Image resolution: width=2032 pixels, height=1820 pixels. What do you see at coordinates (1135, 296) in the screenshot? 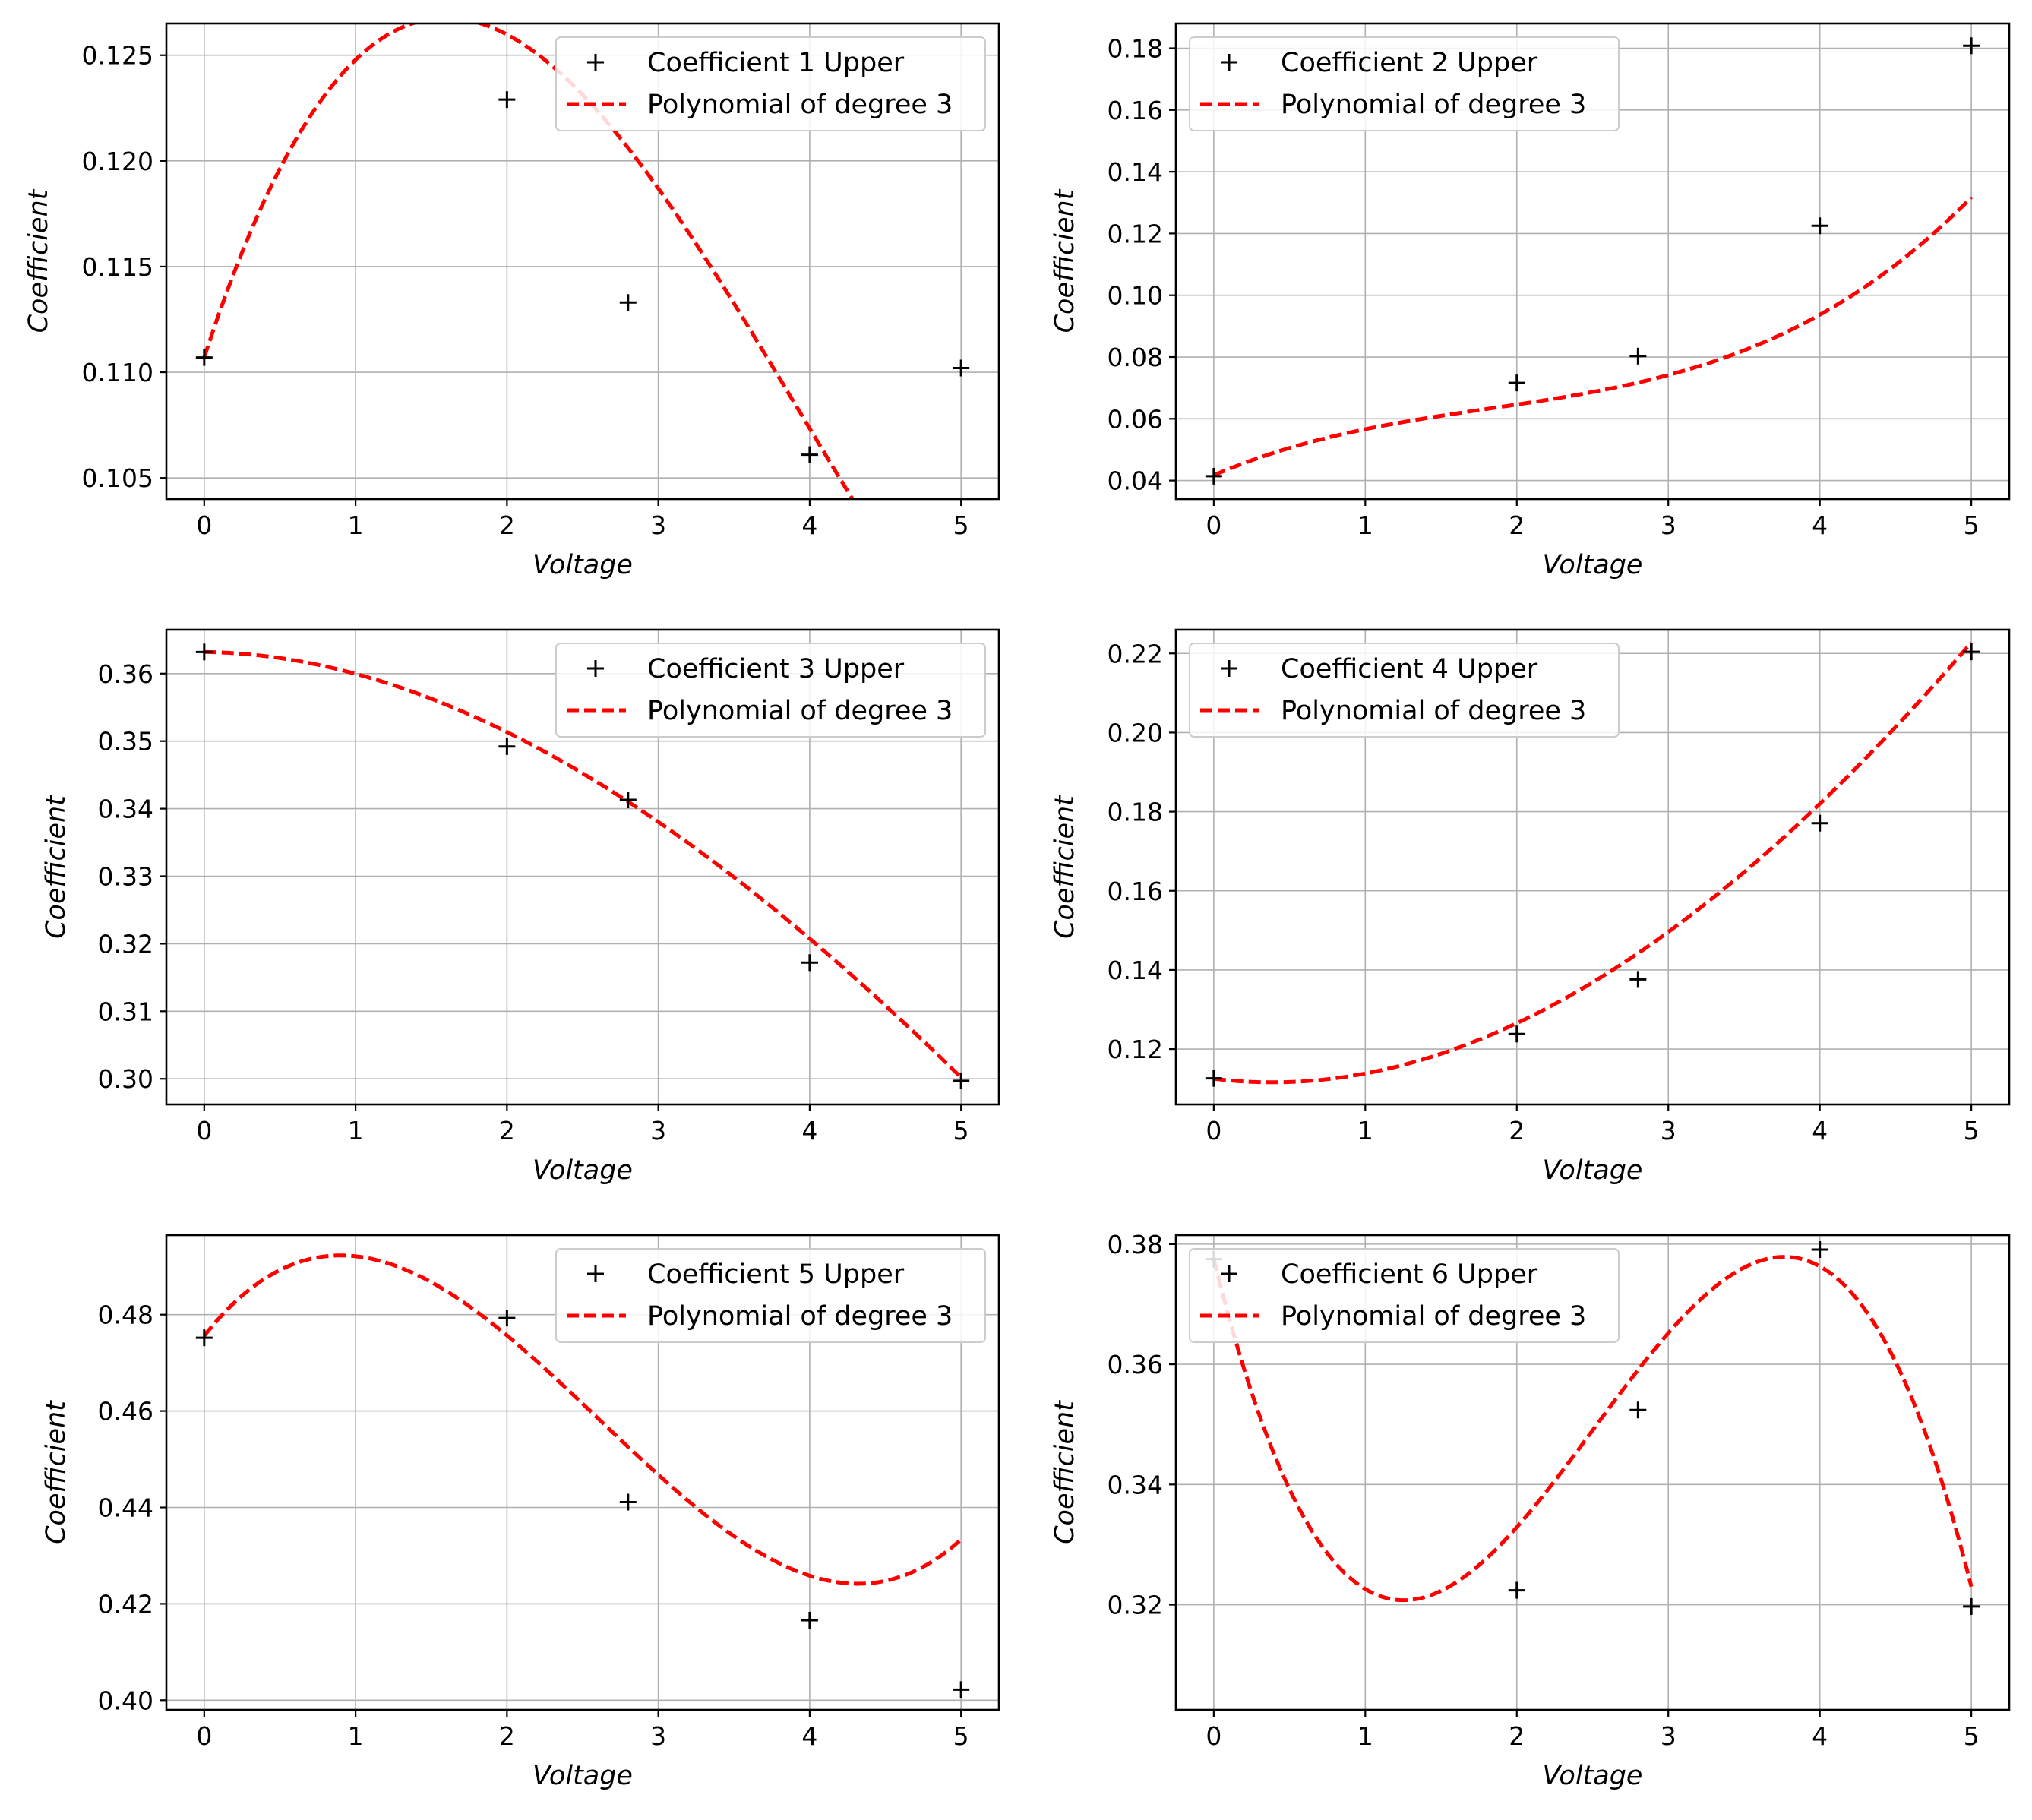
I see `y-tick-label: 0.10` at bounding box center [1135, 296].